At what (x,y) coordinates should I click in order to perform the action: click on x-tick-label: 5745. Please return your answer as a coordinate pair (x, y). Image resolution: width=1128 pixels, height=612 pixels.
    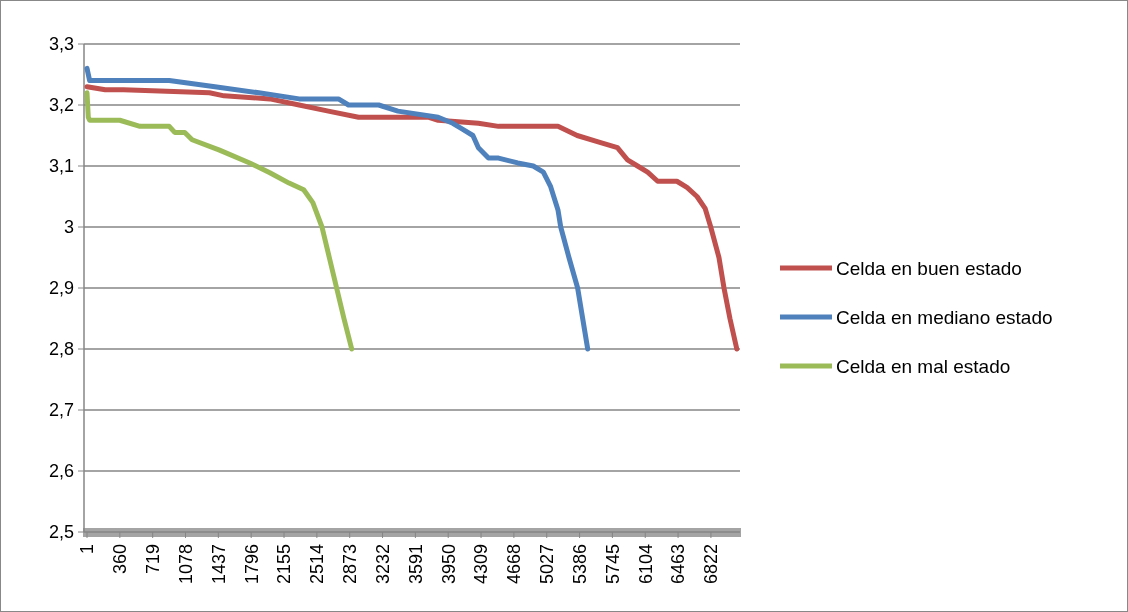
    Looking at the image, I should click on (612, 564).